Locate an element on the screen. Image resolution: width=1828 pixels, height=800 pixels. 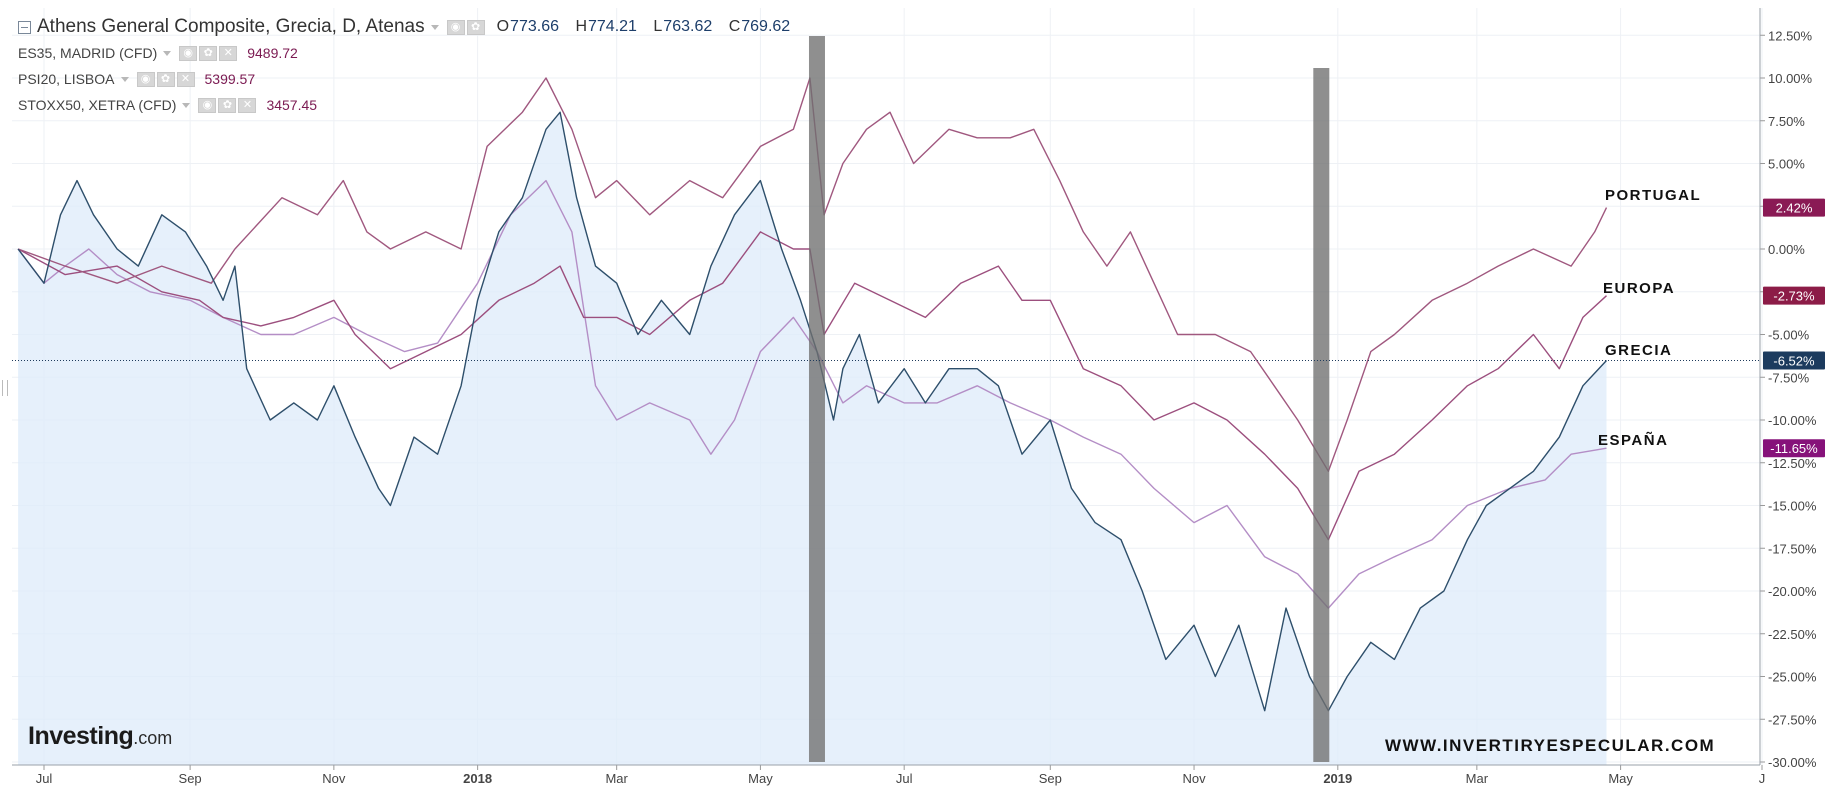
legend-item-name: ES35, MADRID (CFD) is located at coordinates (88, 53).